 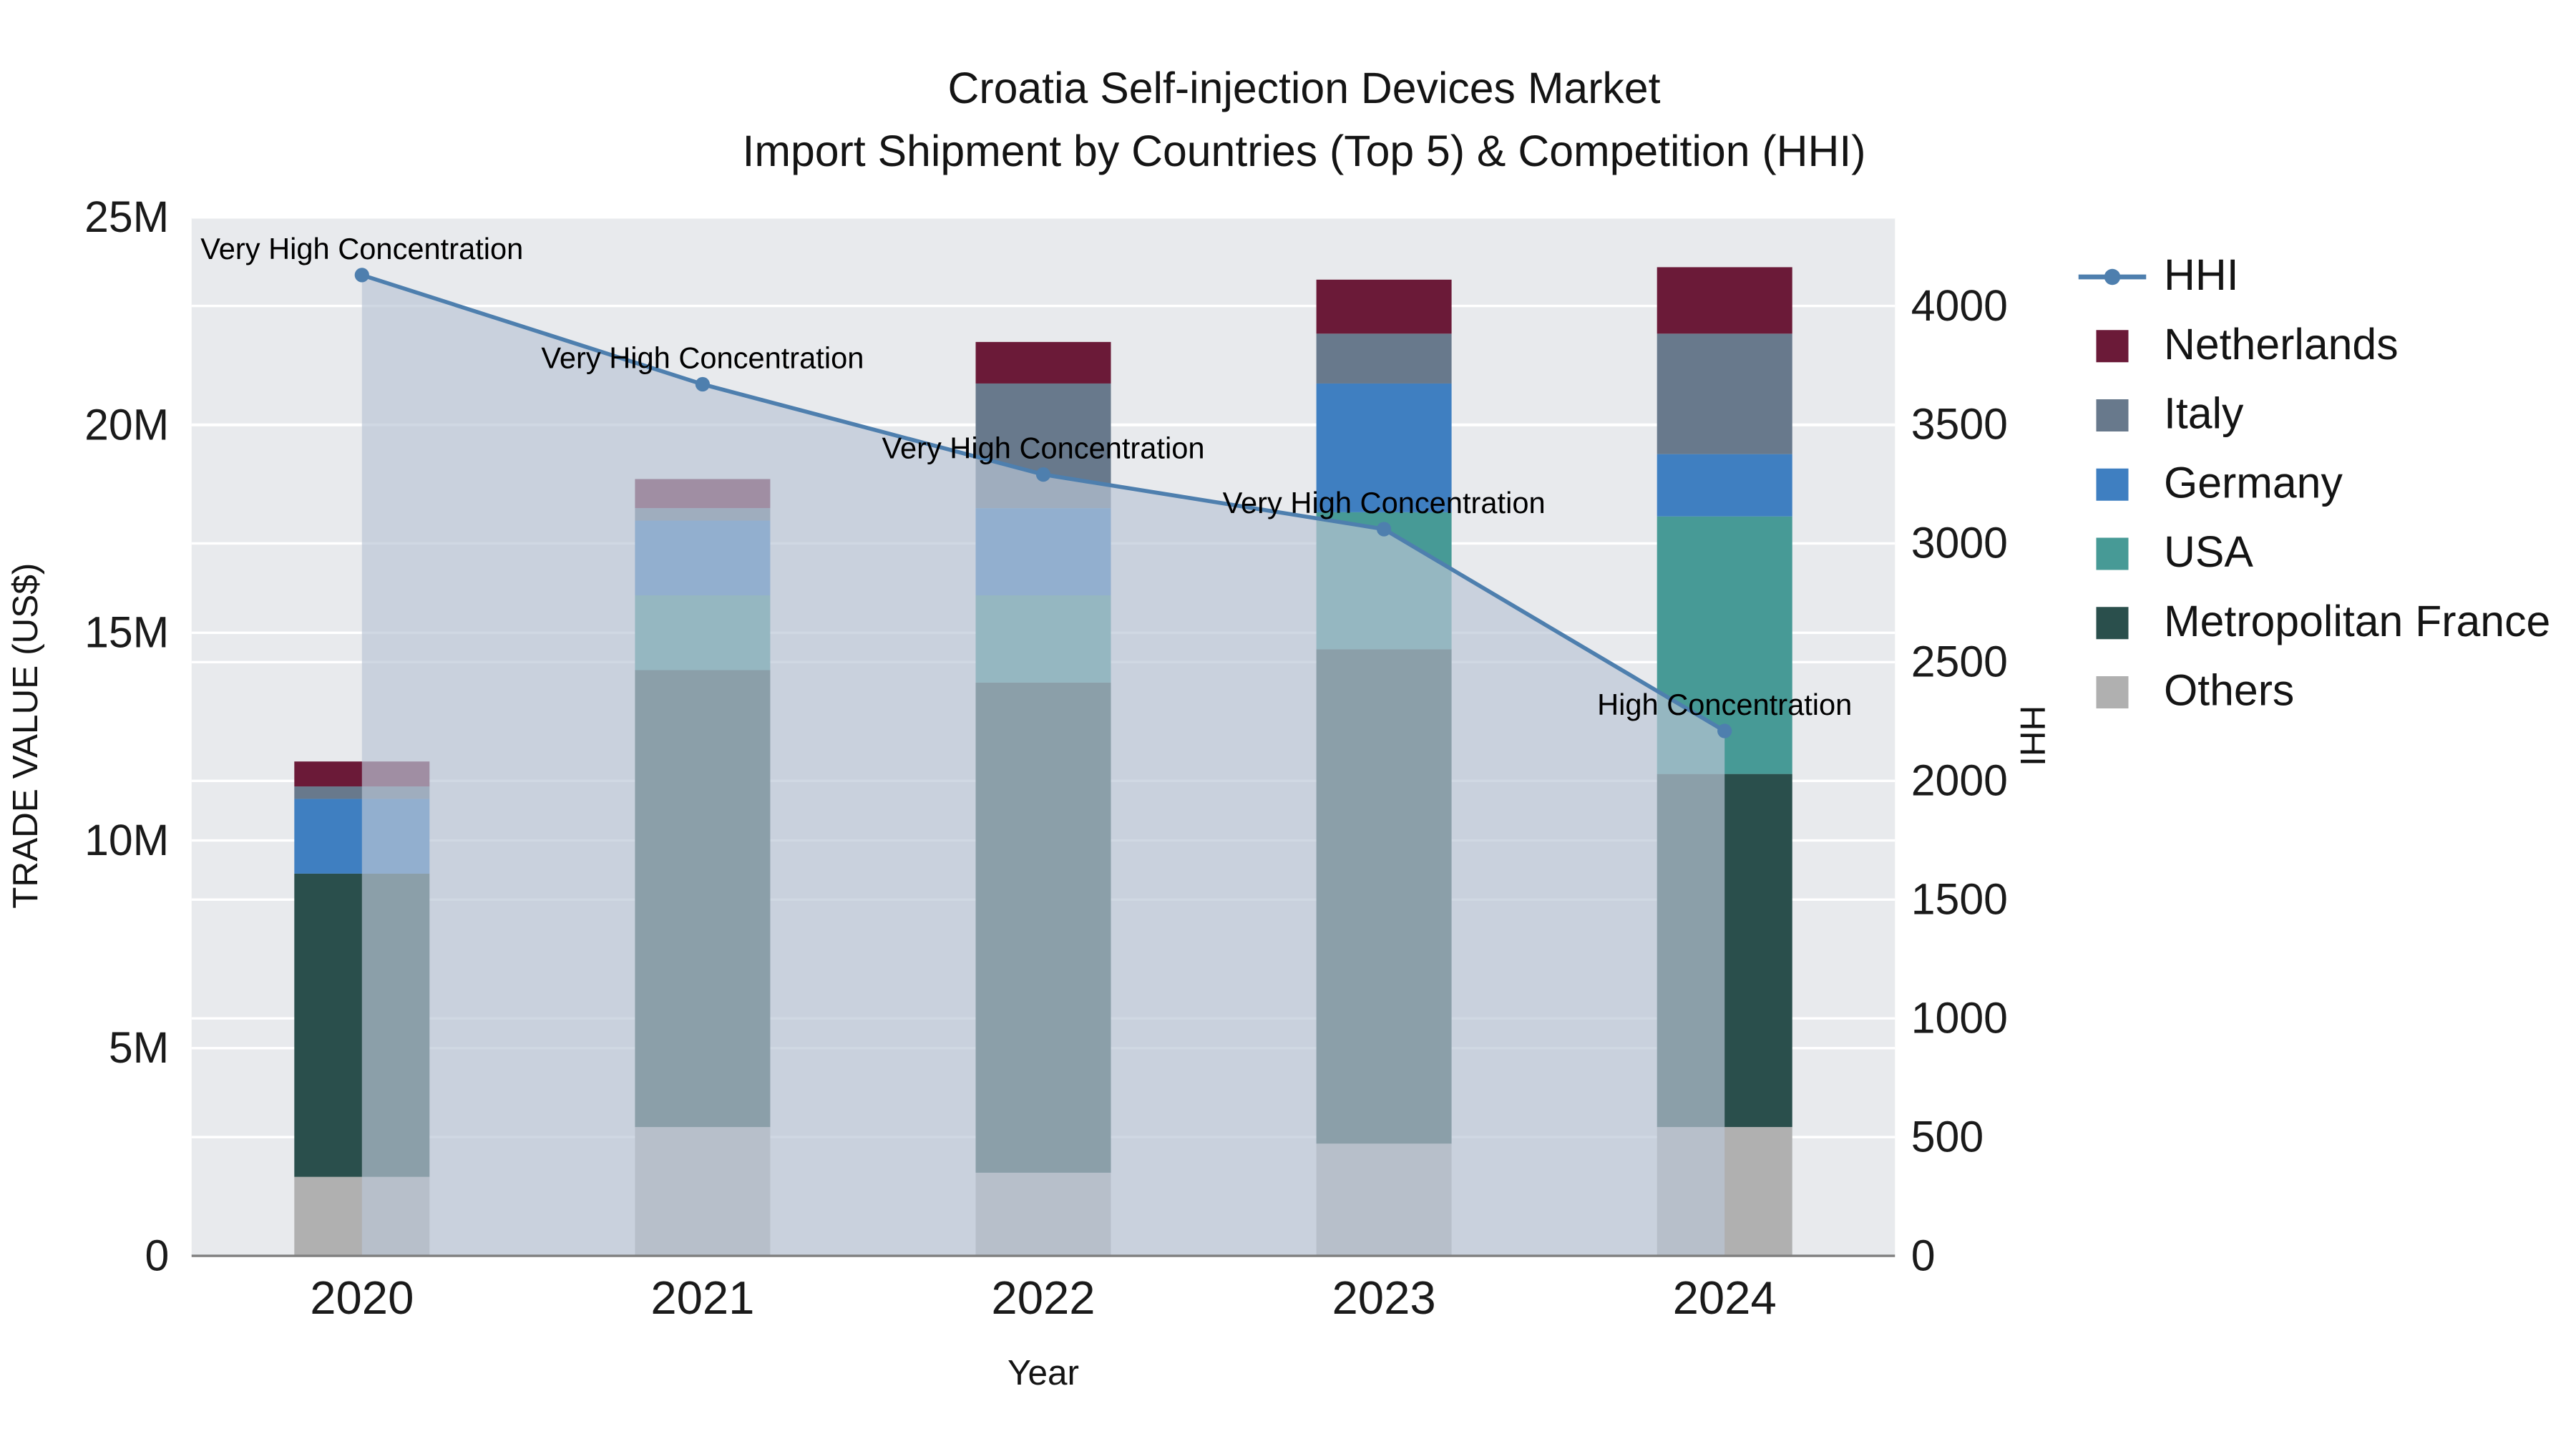 I want to click on legend-item-netherlands: Netherlands, so click(x=2312, y=345).